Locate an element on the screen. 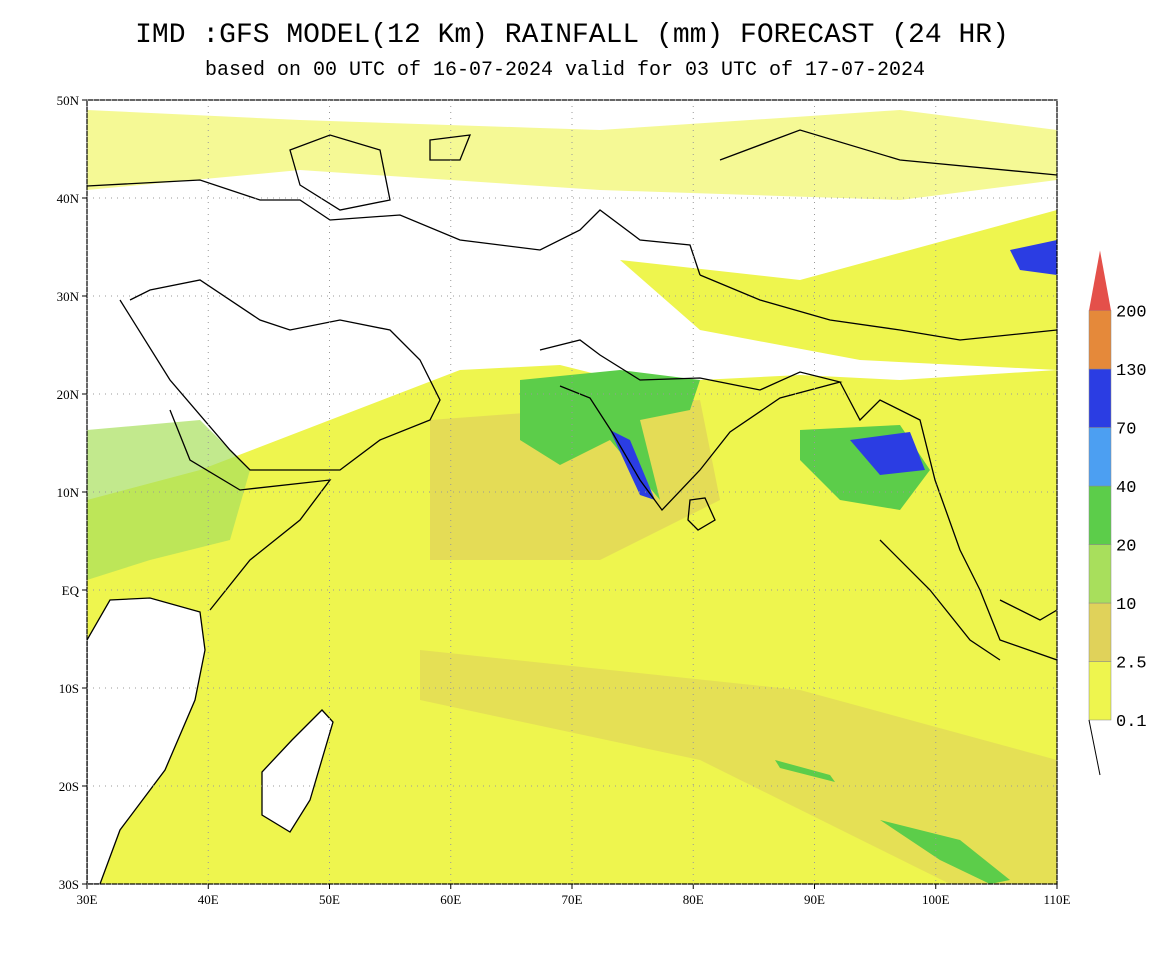 The width and height of the screenshot is (1154, 964). legend-tail is located at coordinates (1094, 747).